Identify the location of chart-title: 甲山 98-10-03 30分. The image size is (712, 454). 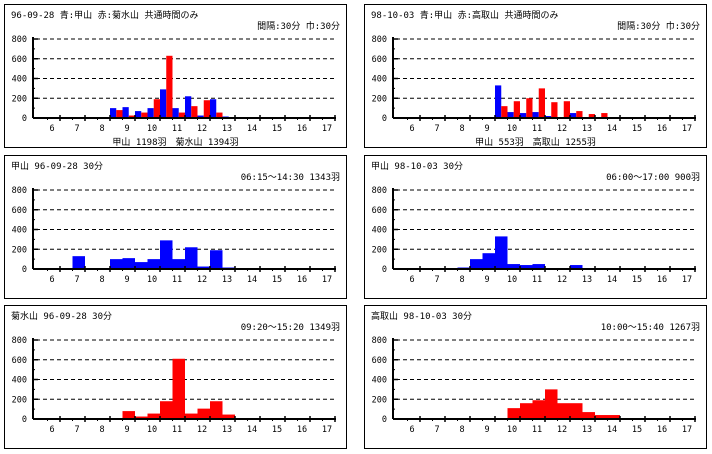
(417, 167).